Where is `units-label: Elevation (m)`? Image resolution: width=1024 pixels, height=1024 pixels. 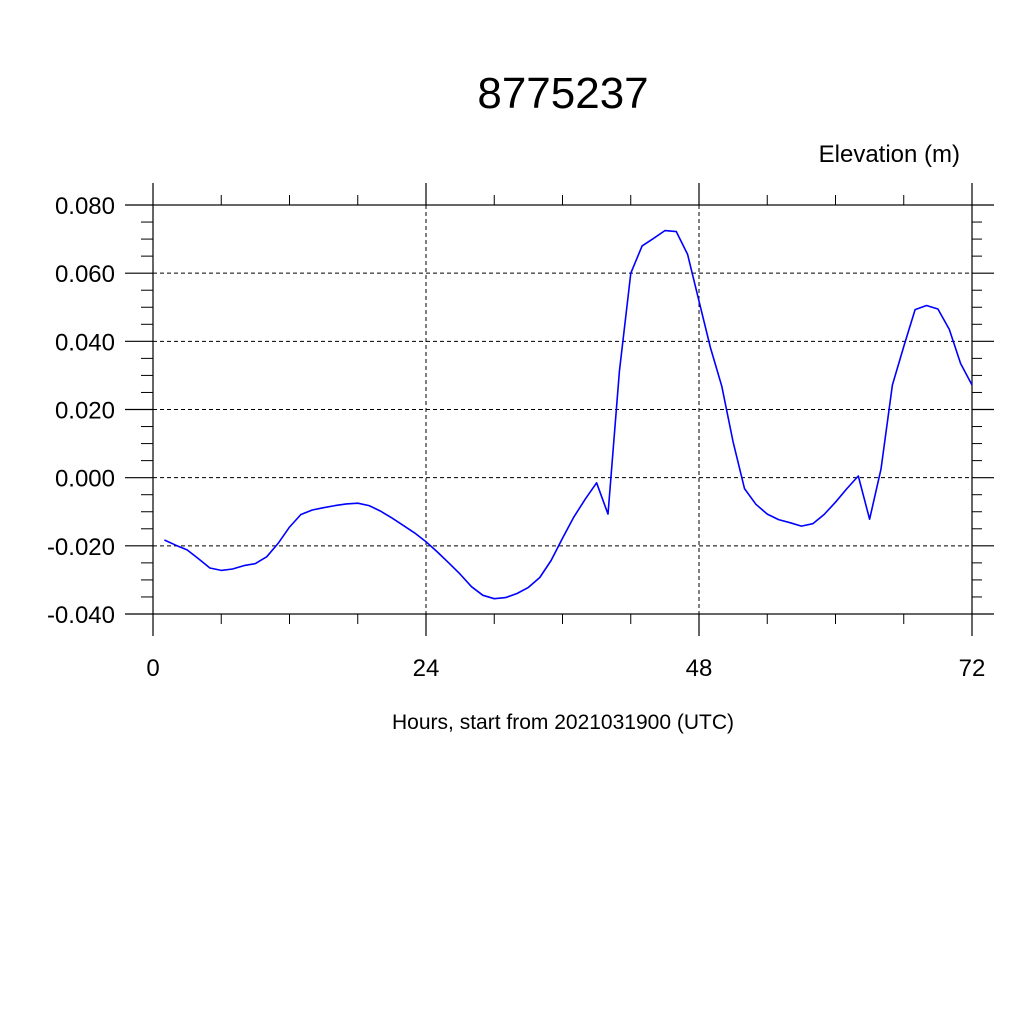
units-label: Elevation (m) is located at coordinates (889, 154).